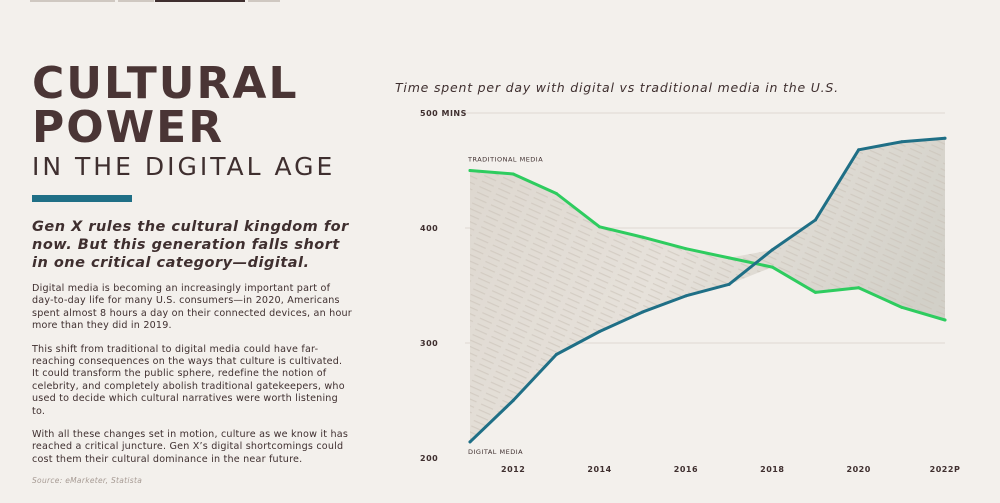  Describe the element at coordinates (945, 469) in the screenshot. I see `x-tick-label: 2022P` at that location.